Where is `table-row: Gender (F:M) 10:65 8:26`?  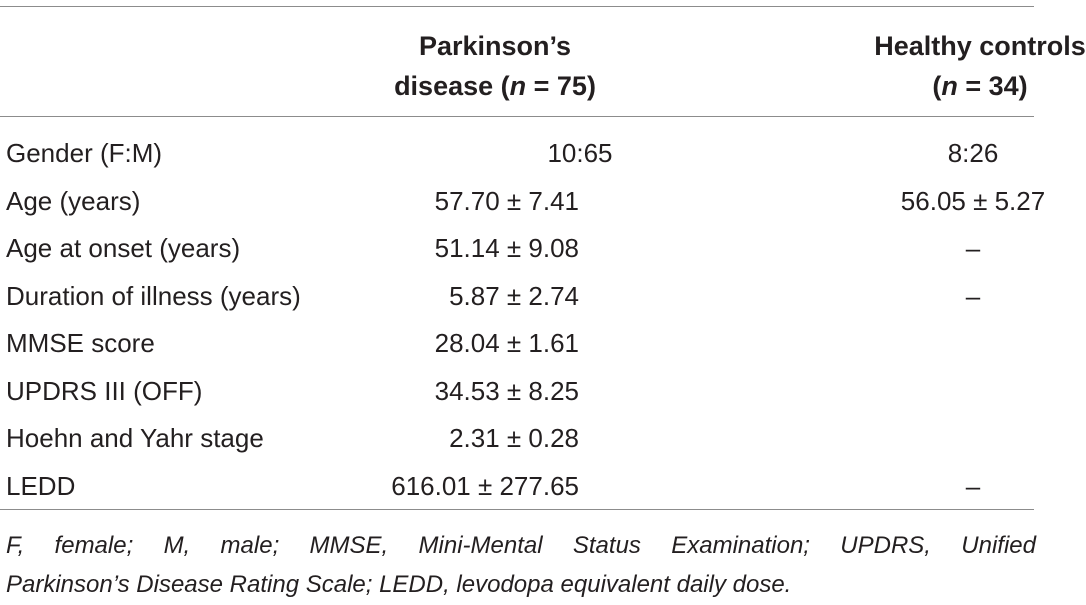 table-row: Gender (F:M) 10:65 8:26 is located at coordinates (543, 154).